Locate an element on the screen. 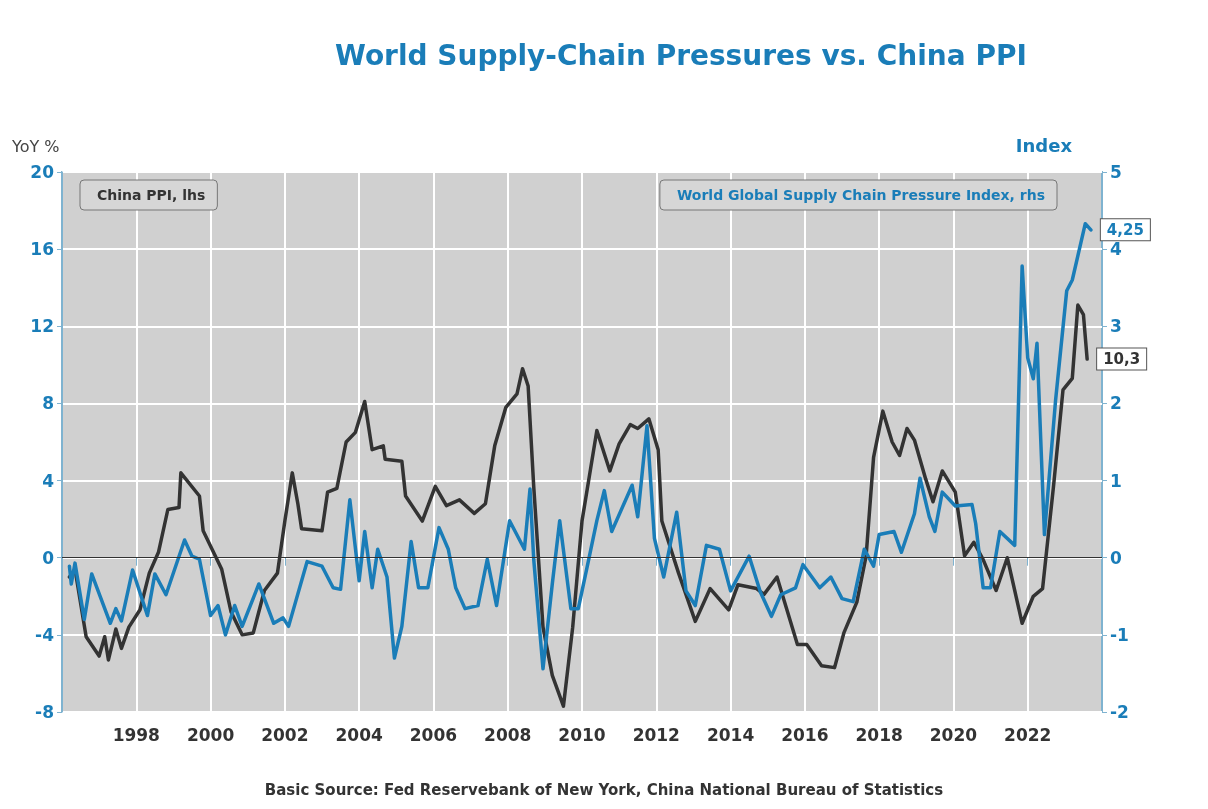 The width and height of the screenshot is (1208, 809). x-tick-label: 2006 is located at coordinates (433, 734).